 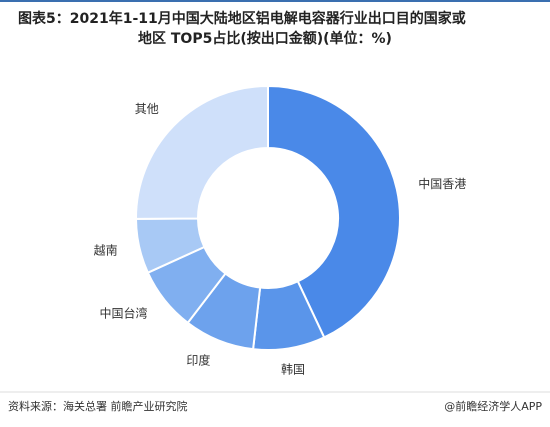 I want to click on slice-label: 中国台湾, so click(x=123, y=312).